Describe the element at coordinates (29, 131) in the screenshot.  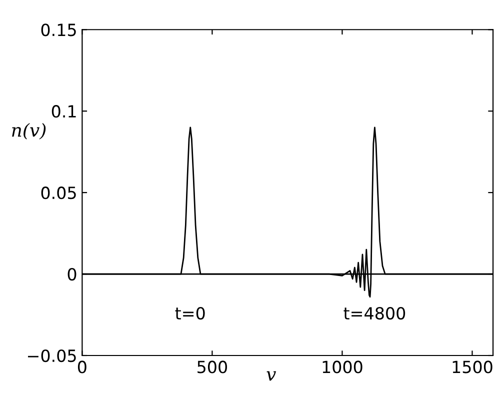
I see `y-axis-title: n(v)` at that location.